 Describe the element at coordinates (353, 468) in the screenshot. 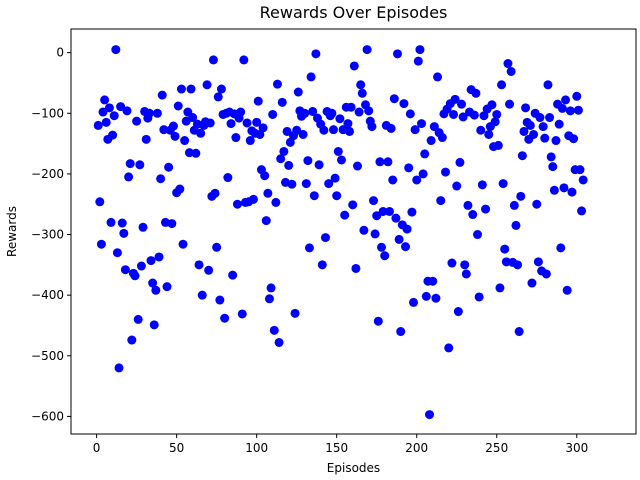

I see `x-axis-label: Episodes` at that location.